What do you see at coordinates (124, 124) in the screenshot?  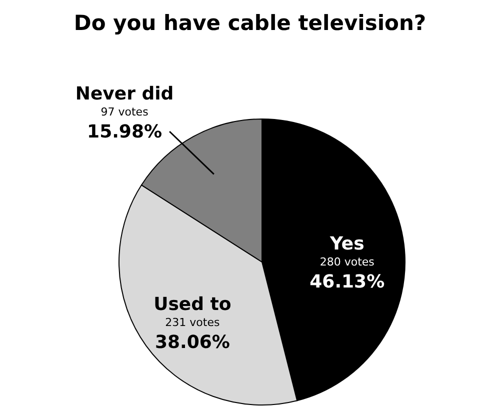 I see `data-label: 97 votes 15.98%` at bounding box center [124, 124].